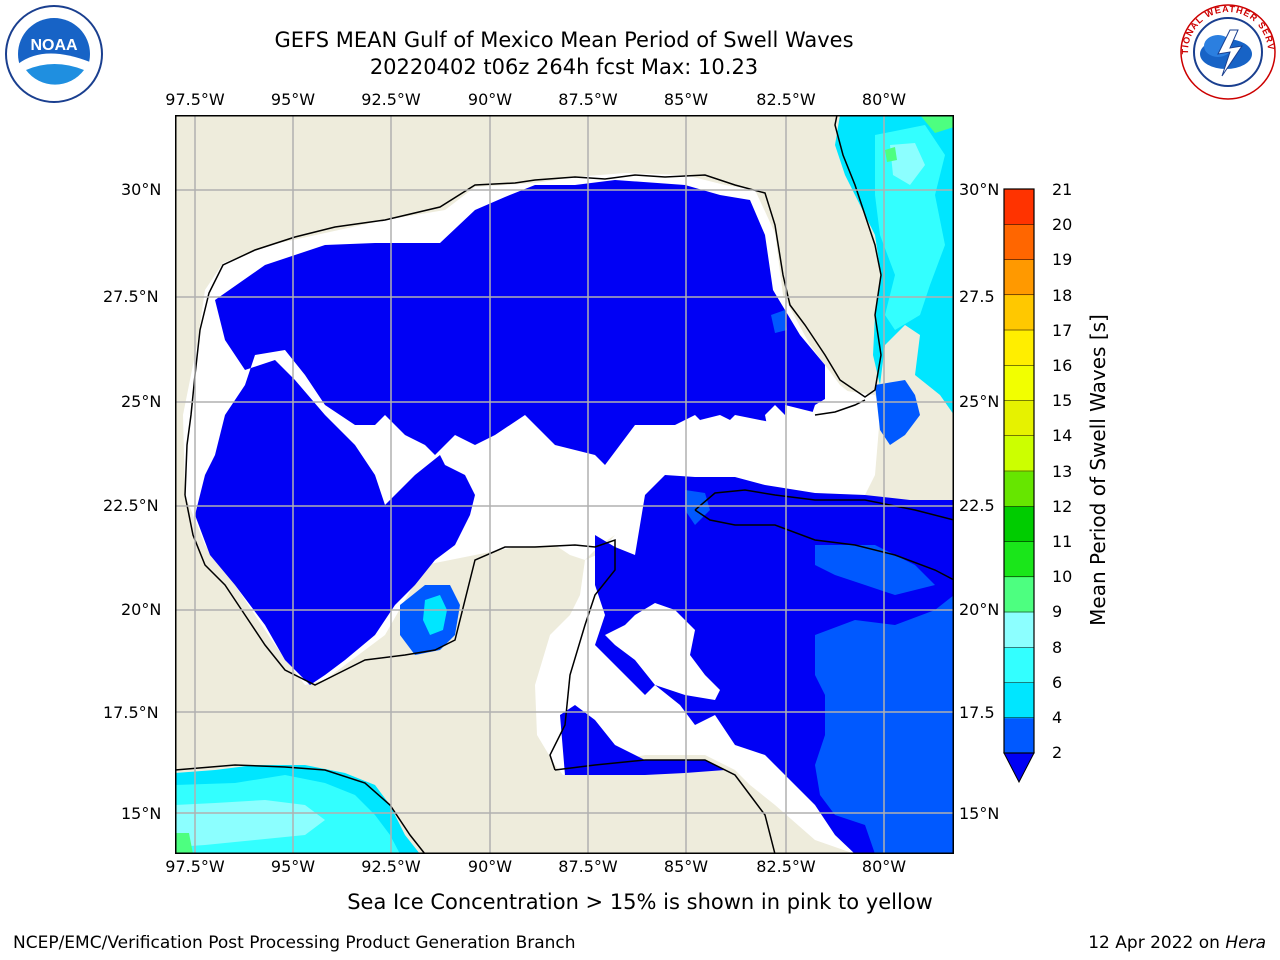 Image resolution: width=1280 pixels, height=960 pixels. Describe the element at coordinates (977, 712) in the screenshot. I see `lat-label-right: 17.5` at that location.